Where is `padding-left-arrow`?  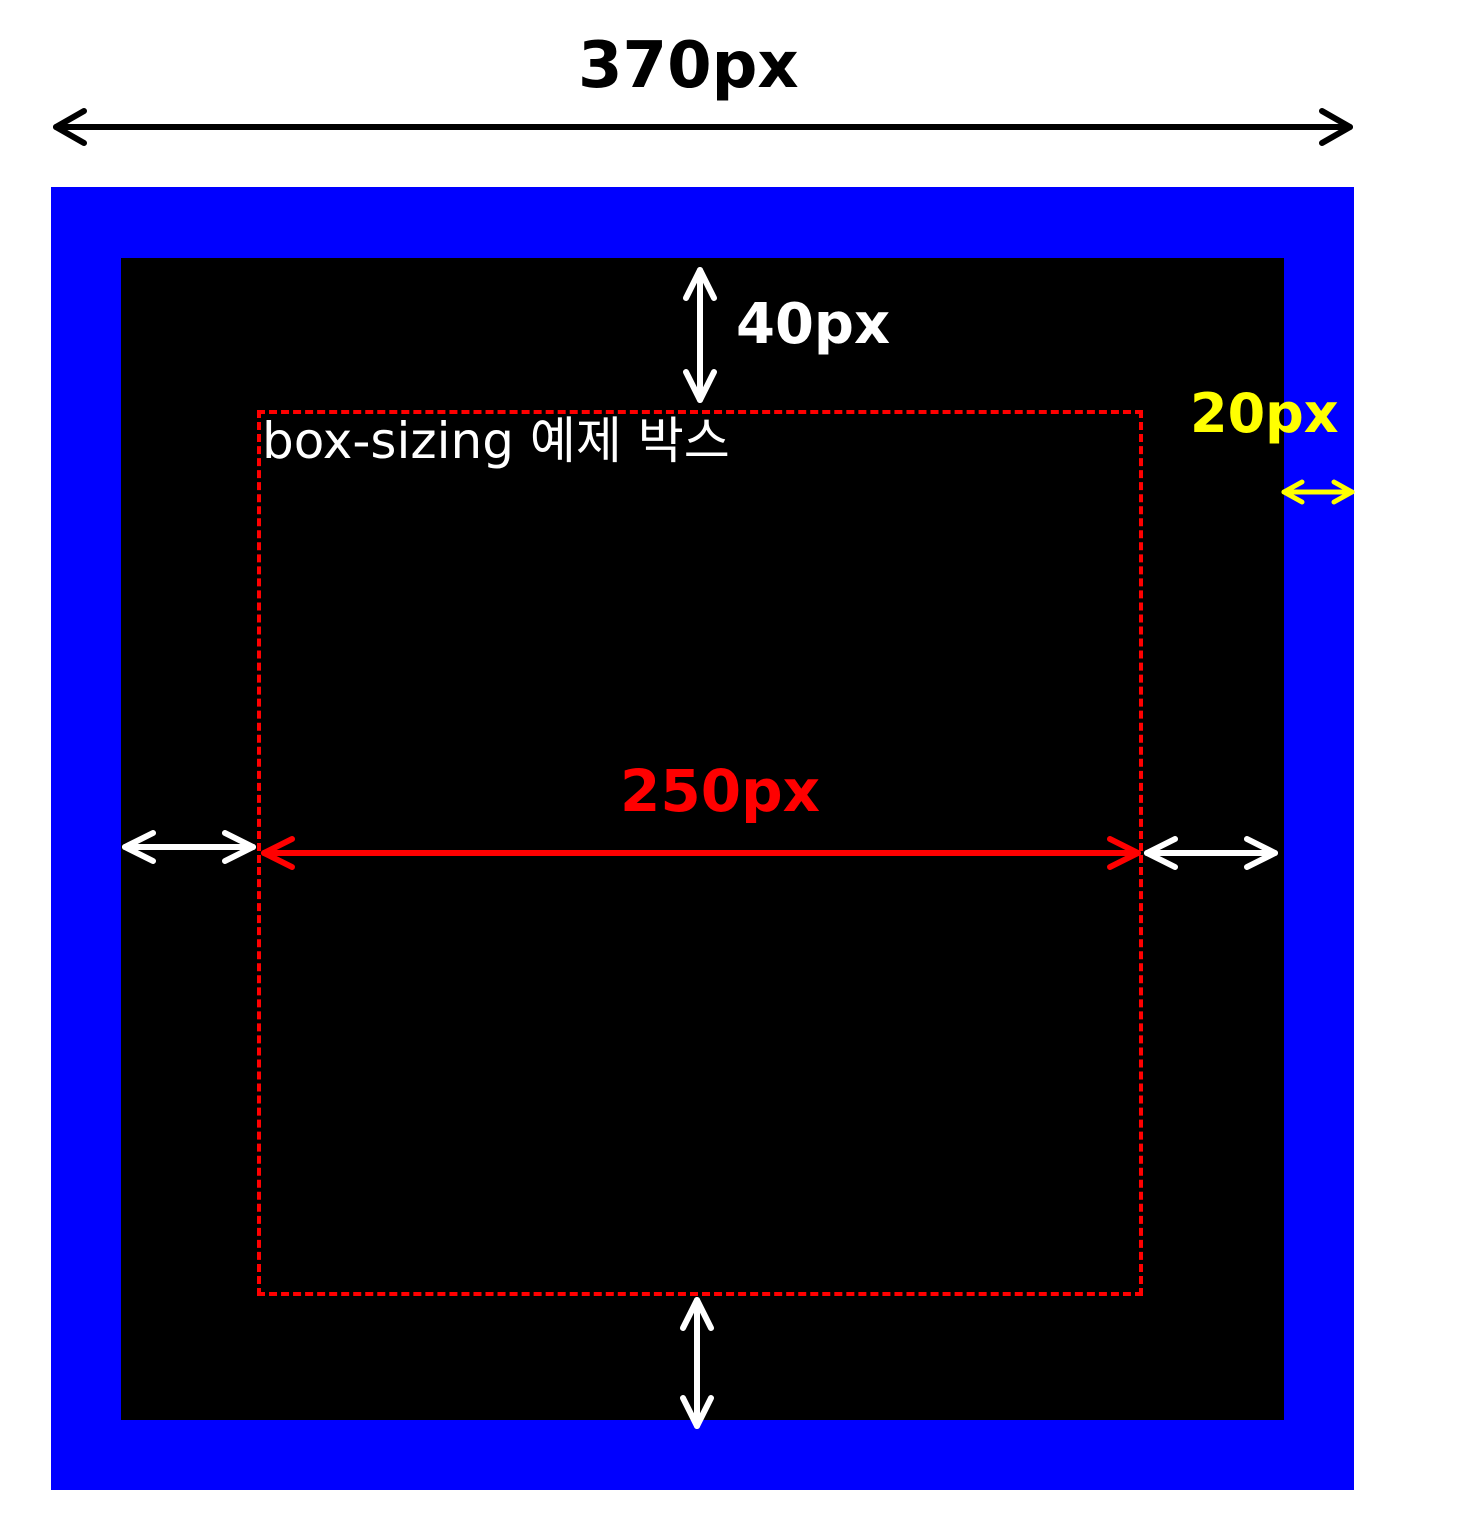
padding-left-arrow is located at coordinates (189, 847).